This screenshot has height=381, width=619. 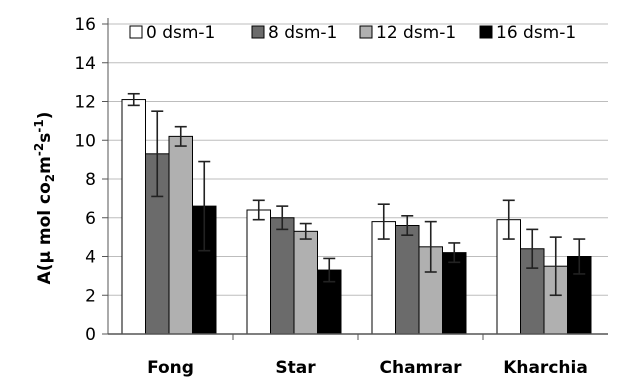 What do you see at coordinates (45, 116) in the screenshot?
I see `y-axis-label-suffix: )` at bounding box center [45, 116].